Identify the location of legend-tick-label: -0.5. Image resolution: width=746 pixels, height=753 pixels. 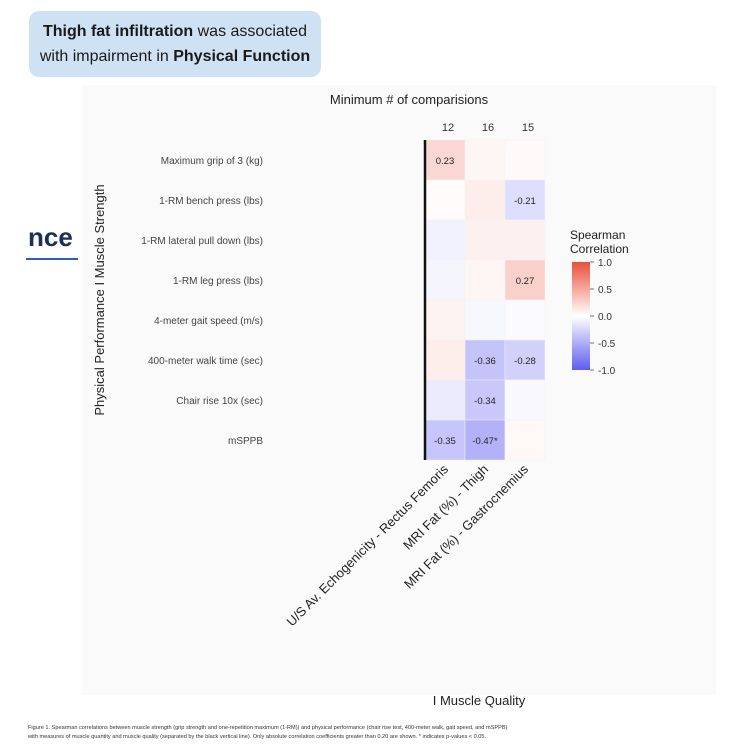
(607, 344).